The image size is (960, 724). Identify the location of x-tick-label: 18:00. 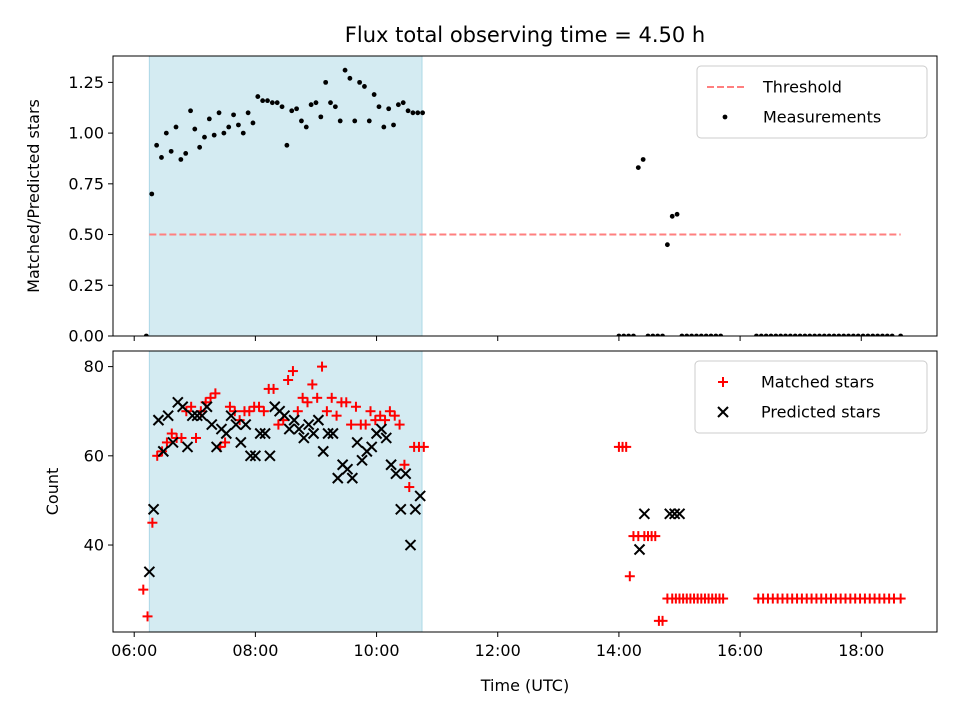
(861, 650).